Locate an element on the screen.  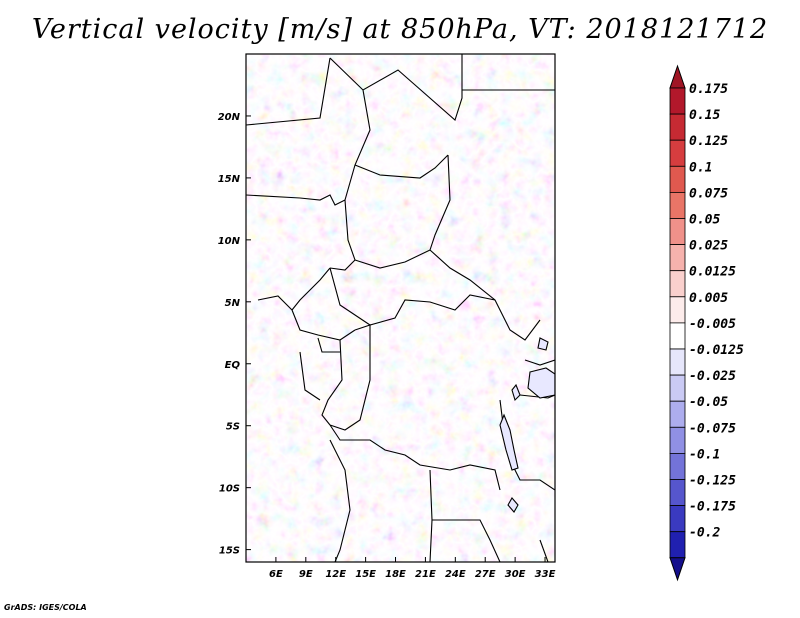
x-tick-label: 21E is located at coordinates (425, 574).